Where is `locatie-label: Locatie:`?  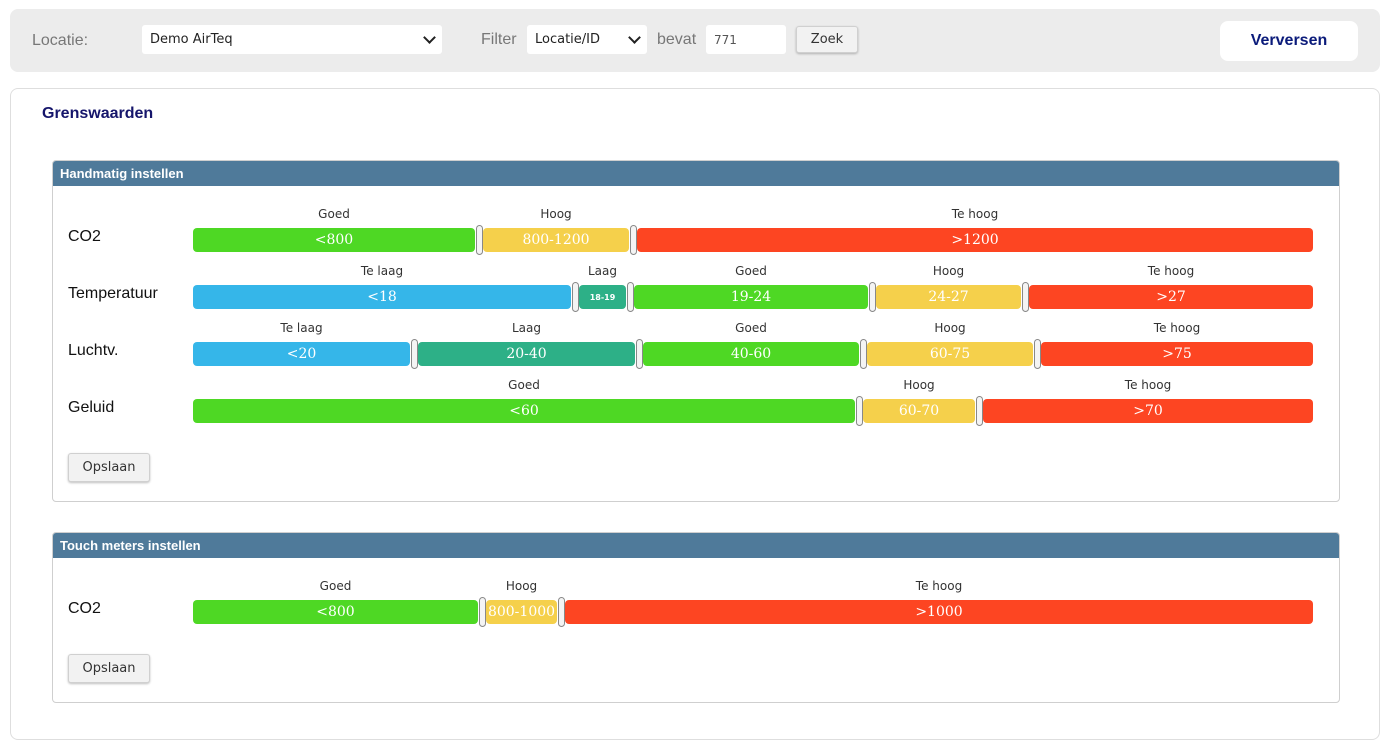 locatie-label: Locatie: is located at coordinates (60, 40).